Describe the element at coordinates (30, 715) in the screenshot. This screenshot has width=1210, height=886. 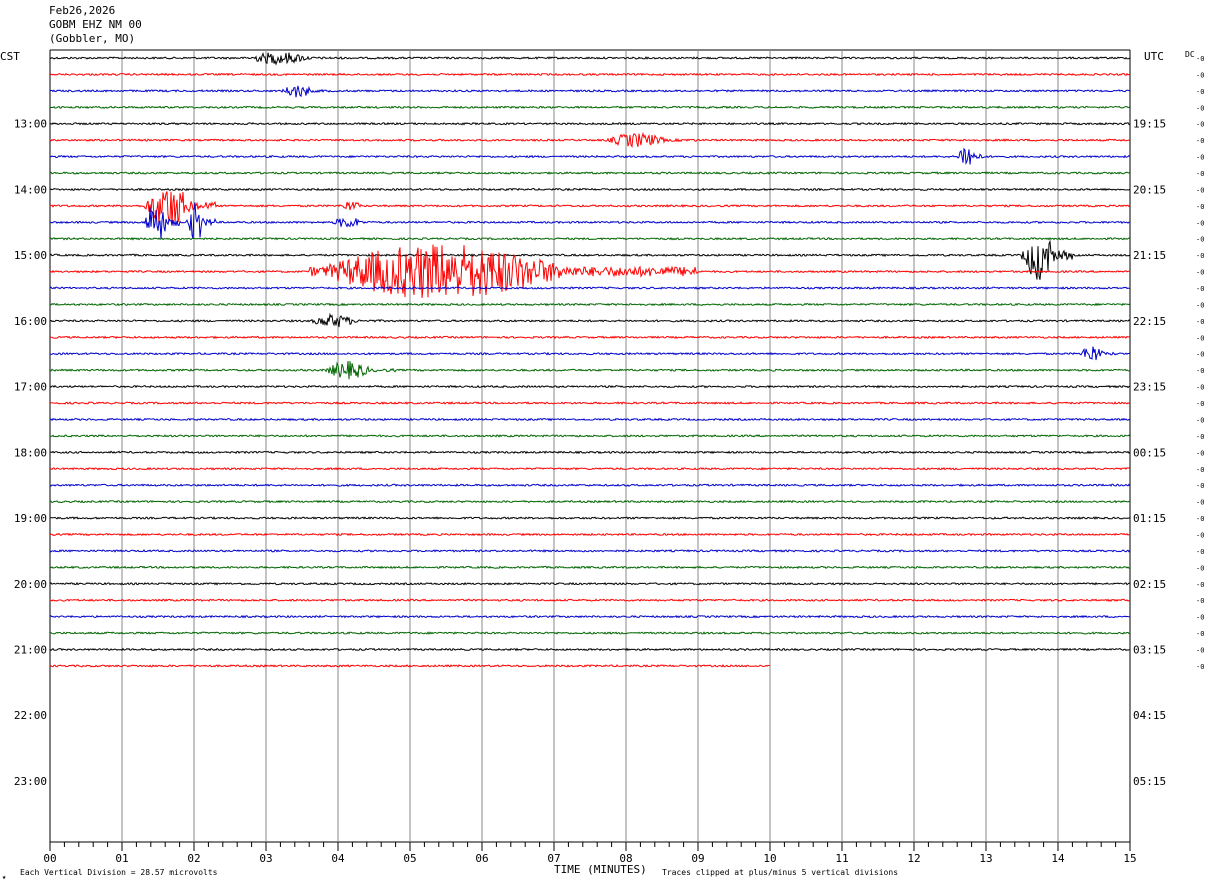
I see `left-hour-label: 22:00` at that location.